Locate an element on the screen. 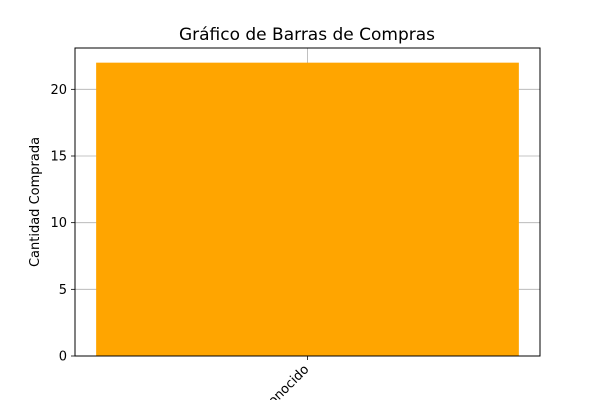 This screenshot has height=405, width=600. y-tick-label: 10 is located at coordinates (58, 223).